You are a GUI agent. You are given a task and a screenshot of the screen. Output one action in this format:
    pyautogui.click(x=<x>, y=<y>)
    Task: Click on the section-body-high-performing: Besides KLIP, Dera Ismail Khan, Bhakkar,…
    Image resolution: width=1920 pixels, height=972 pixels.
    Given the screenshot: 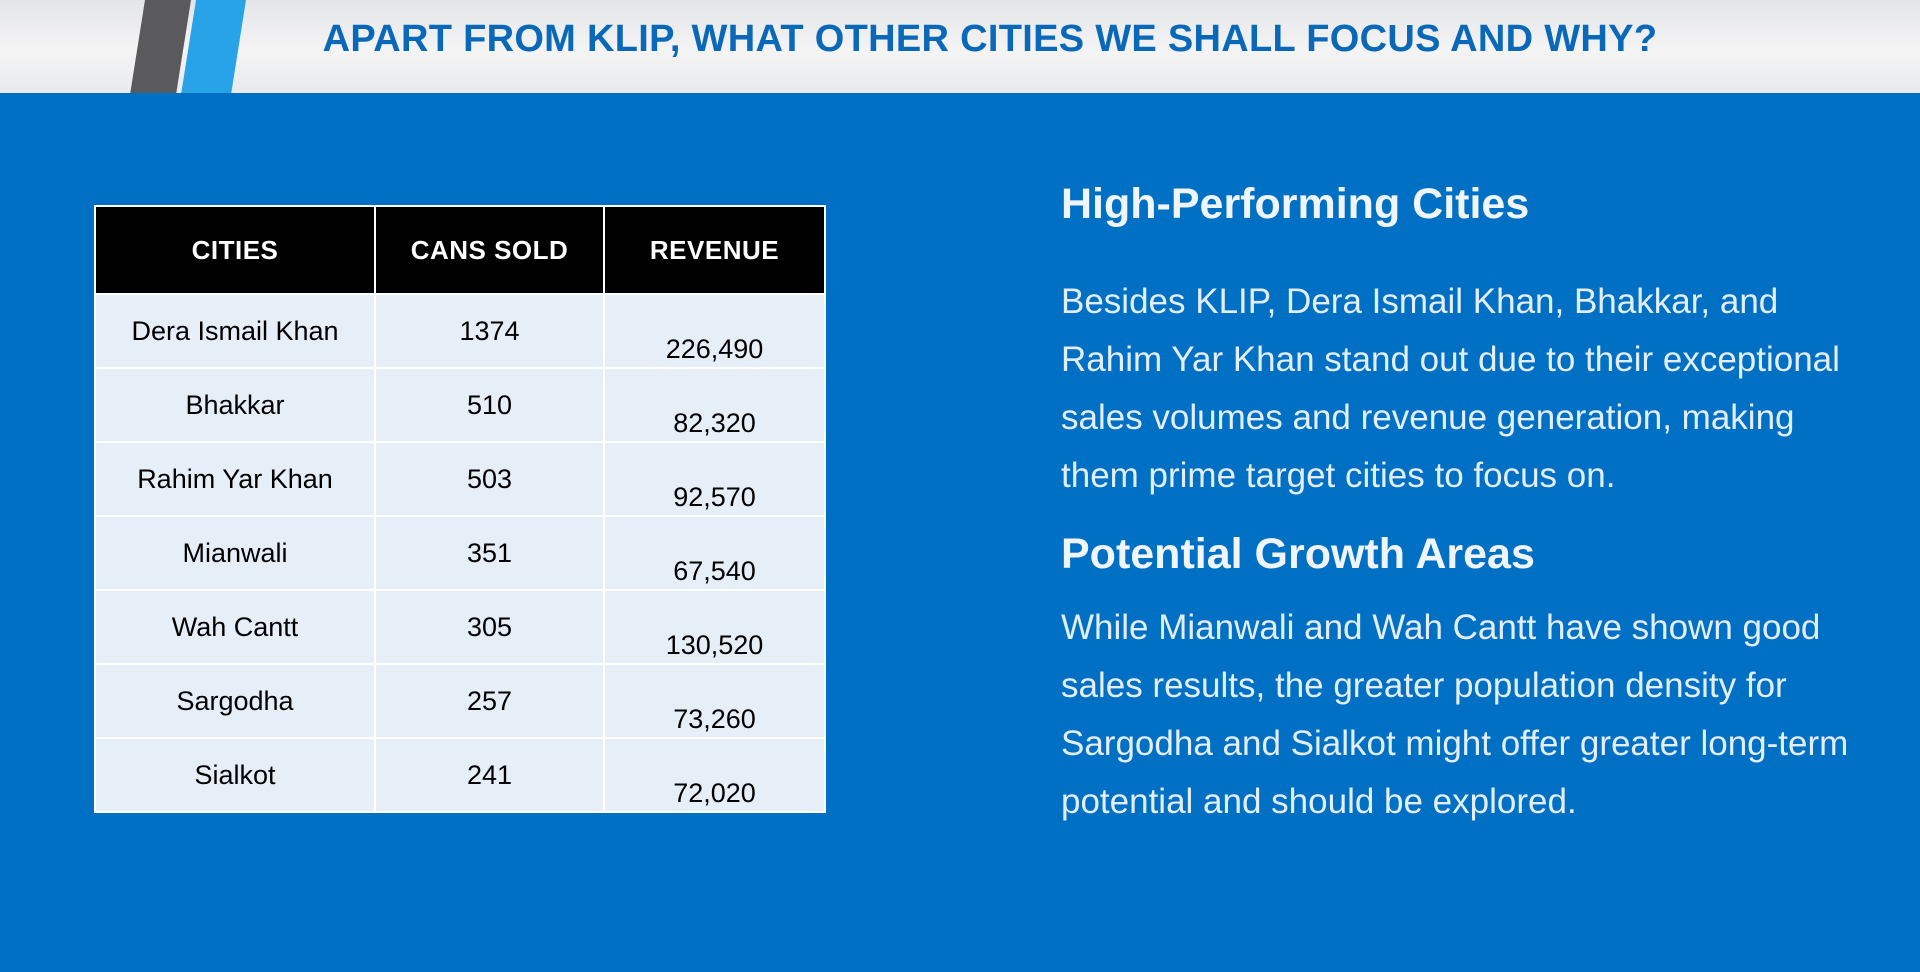 What is the action you would take?
    pyautogui.click(x=1450, y=388)
    